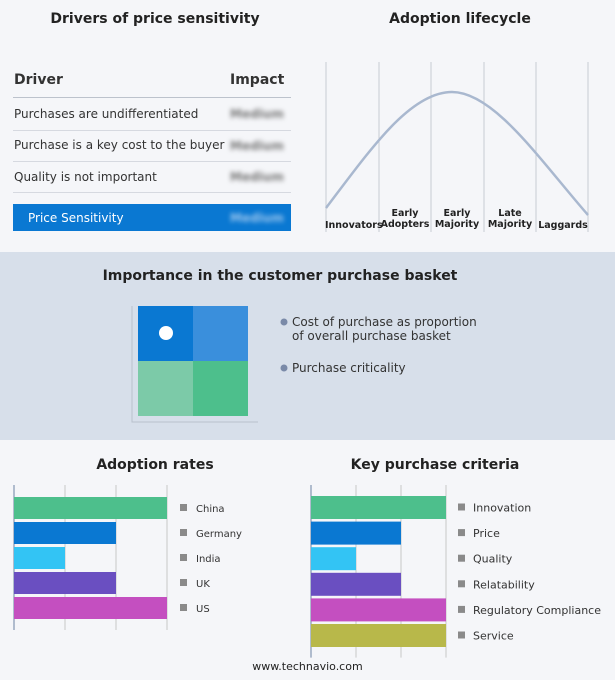 The width and height of the screenshot is (615, 680). I want to click on footer: www.technavio.com, so click(307, 666).